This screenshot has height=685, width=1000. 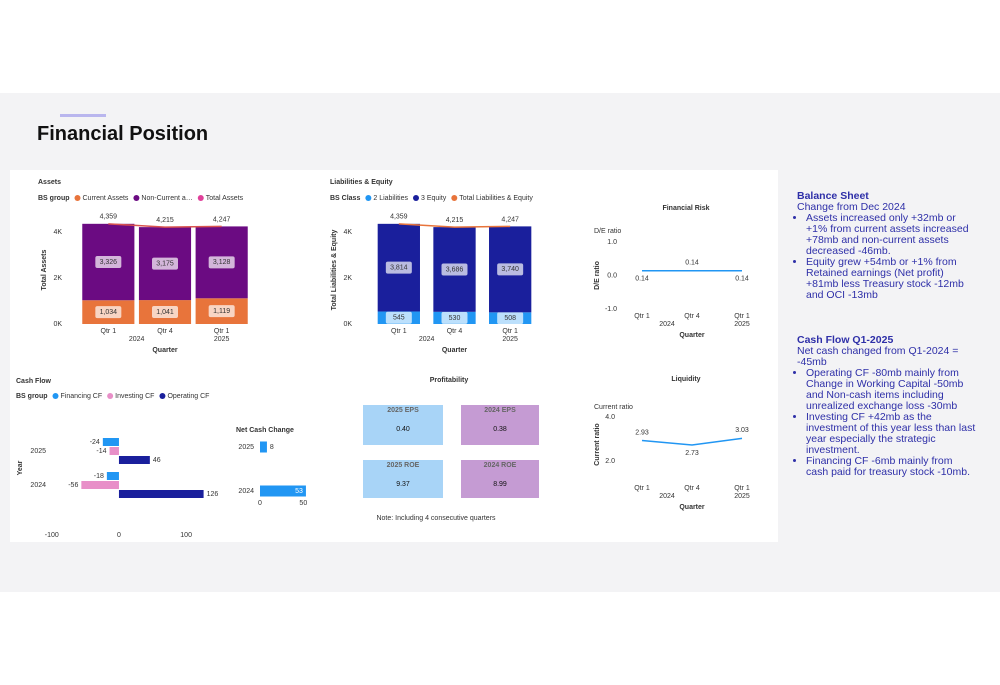 I want to click on data-label: -18, so click(x=99, y=476).